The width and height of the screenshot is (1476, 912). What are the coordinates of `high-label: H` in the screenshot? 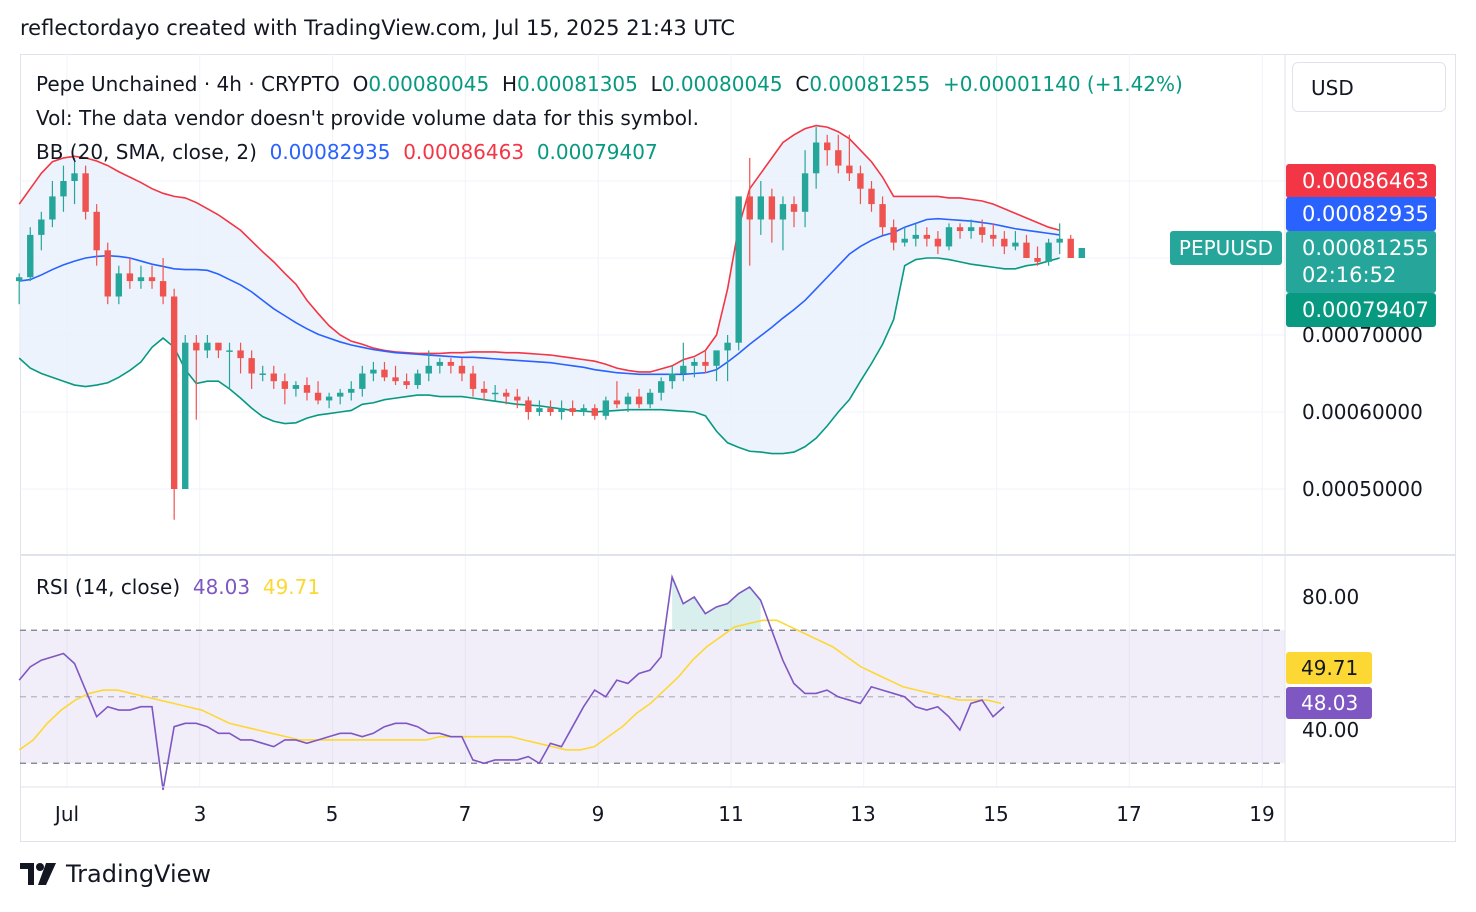 It's located at (509, 84).